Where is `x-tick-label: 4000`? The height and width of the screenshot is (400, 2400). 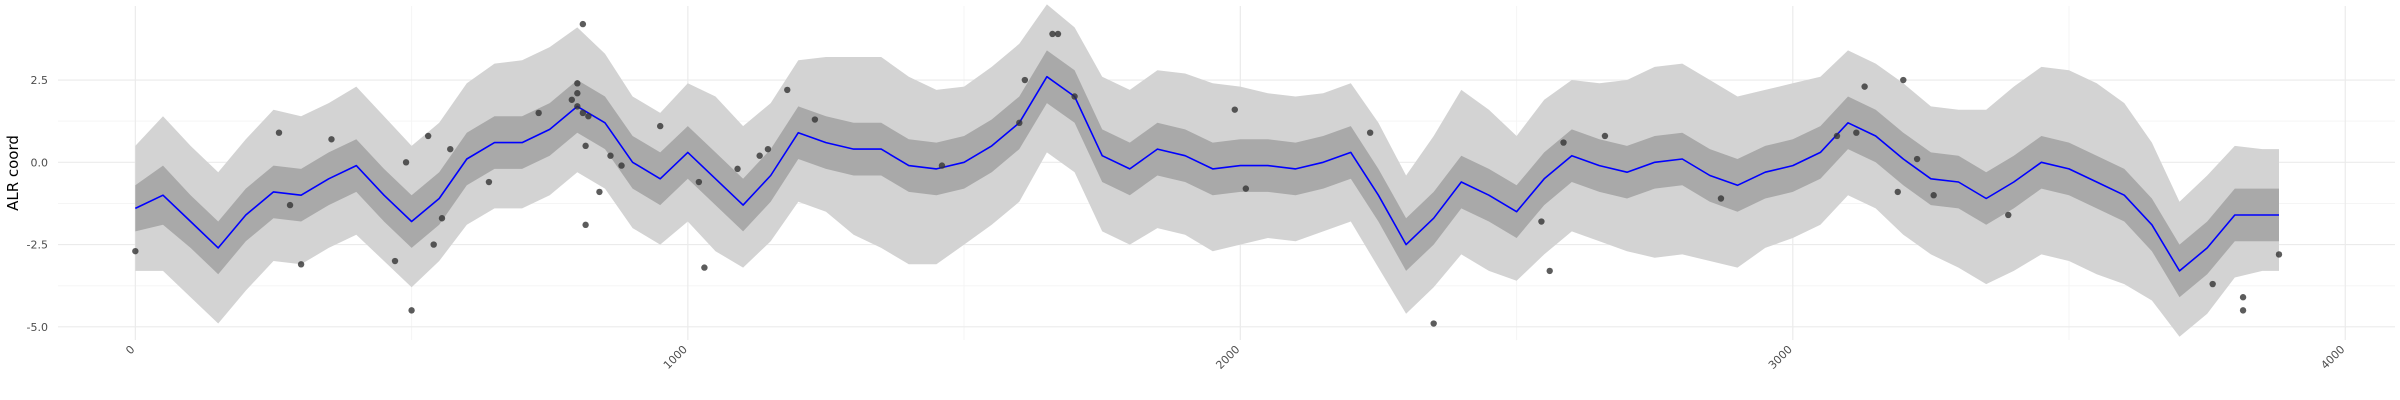
x-tick-label: 4000 is located at coordinates (2332, 357).